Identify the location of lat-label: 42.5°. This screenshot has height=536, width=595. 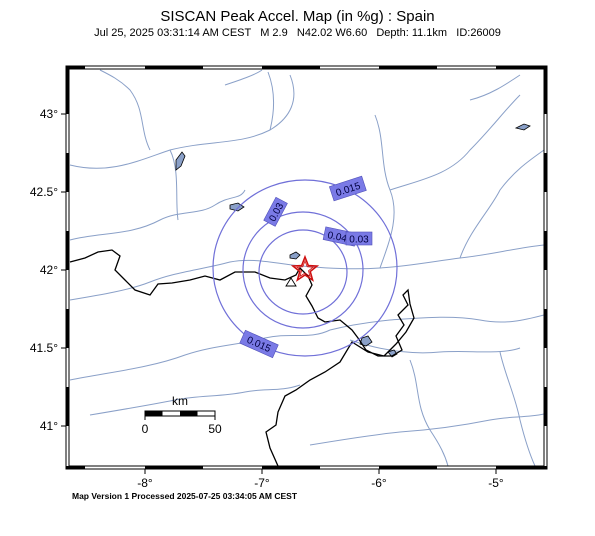
(44, 192).